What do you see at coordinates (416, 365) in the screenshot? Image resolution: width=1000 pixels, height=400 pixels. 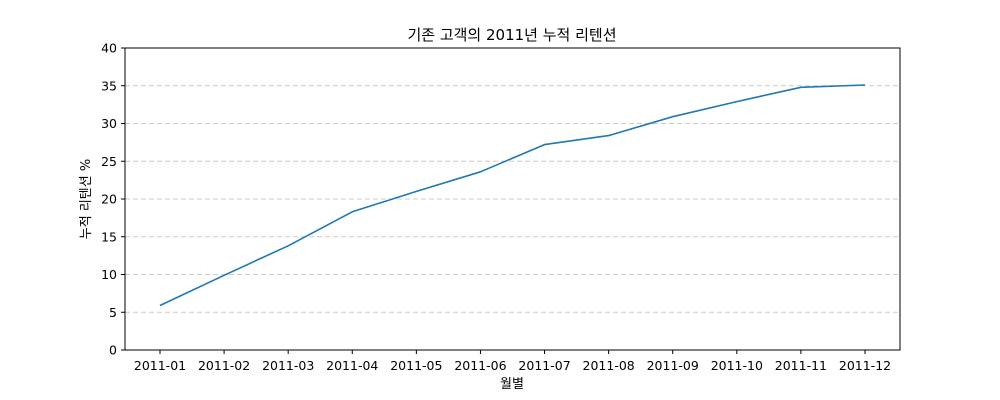 I see `x-tick-label: 2011-05` at bounding box center [416, 365].